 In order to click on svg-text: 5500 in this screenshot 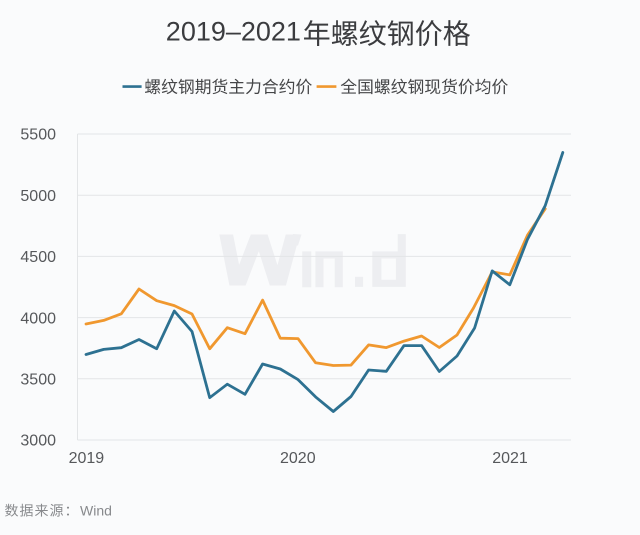, I will do `click(38, 135)`.